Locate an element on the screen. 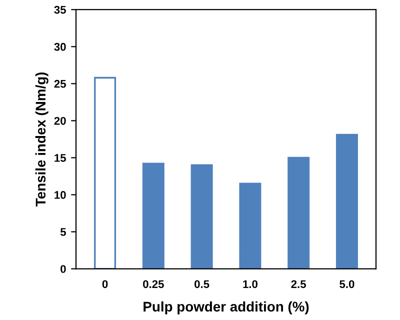 The width and height of the screenshot is (400, 320). y-tick-label: 30 is located at coordinates (60, 46).